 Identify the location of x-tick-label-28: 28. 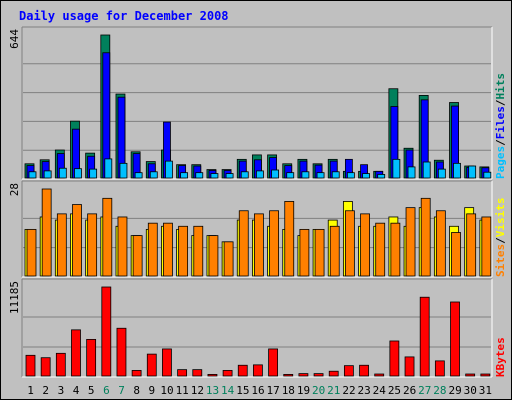
(439, 390).